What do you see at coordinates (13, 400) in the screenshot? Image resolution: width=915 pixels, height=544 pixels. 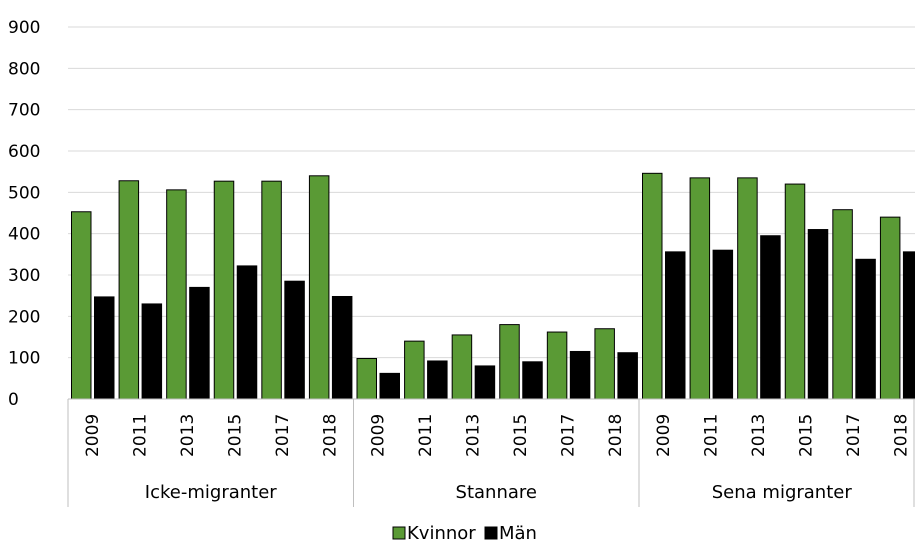 I see `y-tick-label: 0` at bounding box center [13, 400].